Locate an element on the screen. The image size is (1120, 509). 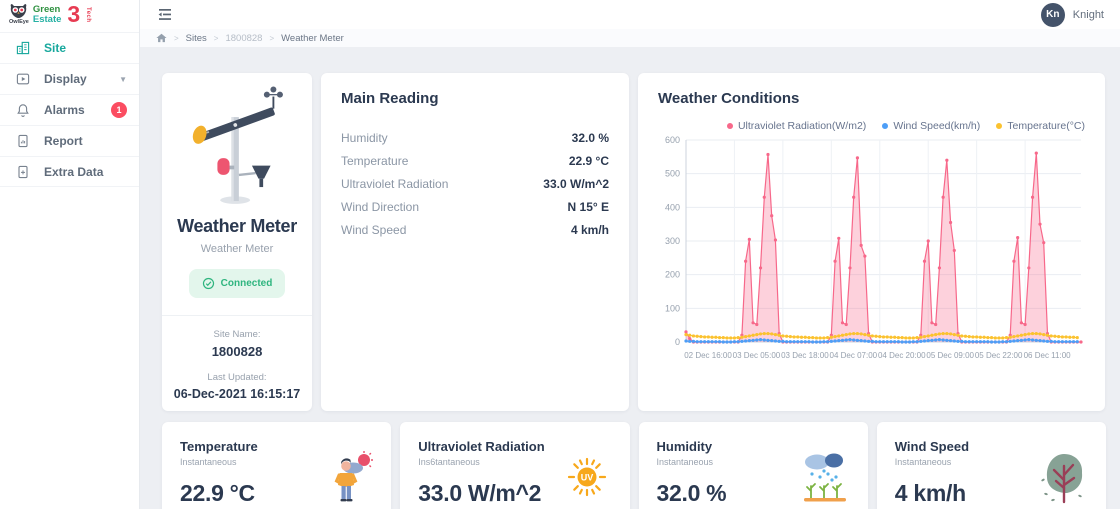
avatar: Kn is located at coordinates (1052, 14).